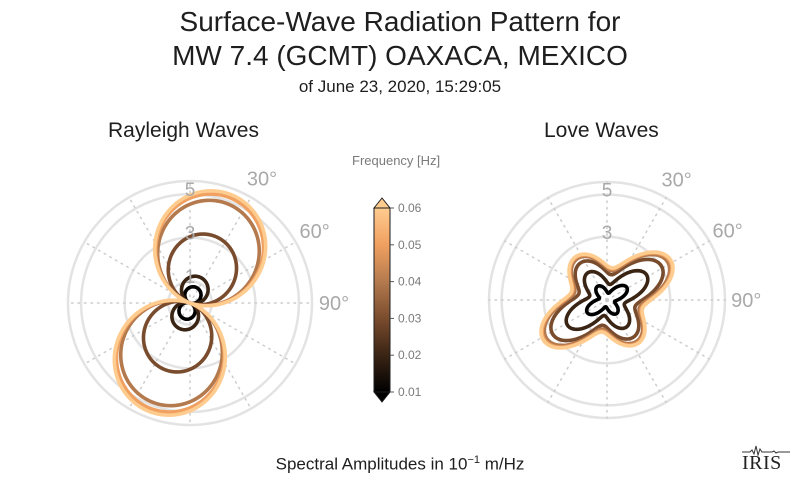 This screenshot has height=496, width=800. I want to click on love-panel-title: Love Waves, so click(601, 130).